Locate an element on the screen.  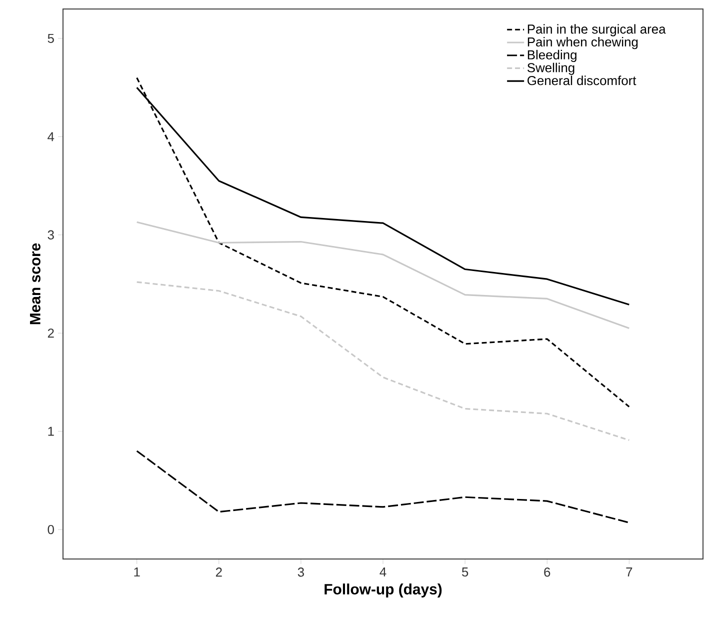
y-tick-label: 3 is located at coordinates (51, 235).